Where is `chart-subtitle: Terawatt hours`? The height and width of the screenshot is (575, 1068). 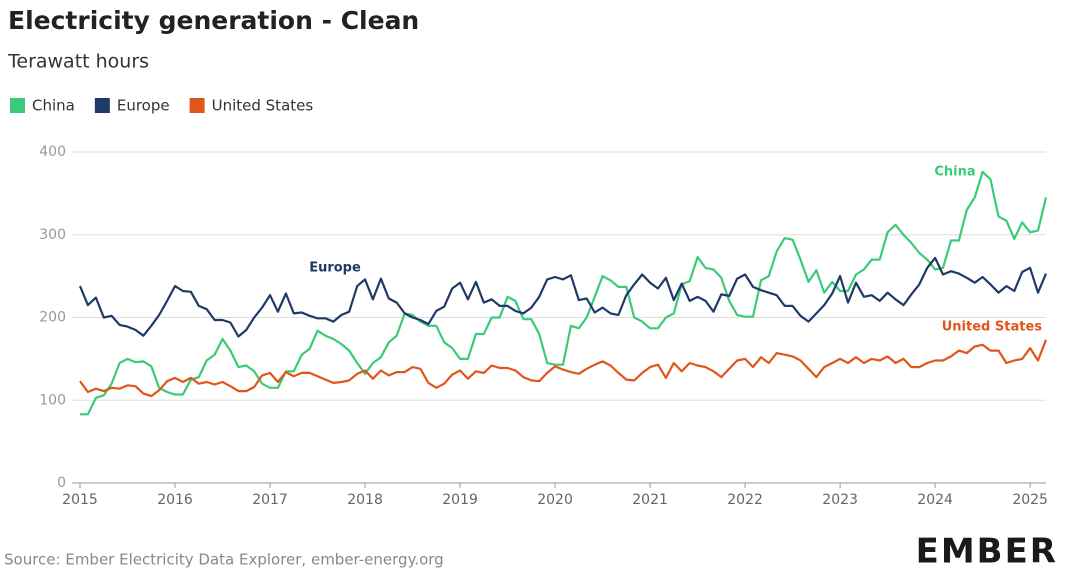
chart-subtitle: Terawatt hours is located at coordinates (78, 62).